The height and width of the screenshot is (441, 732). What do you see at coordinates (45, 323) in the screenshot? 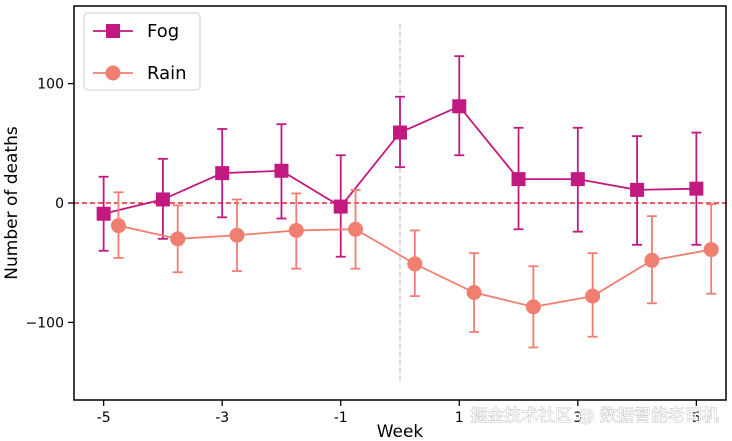
I see `y-tick-label: −100` at bounding box center [45, 323].